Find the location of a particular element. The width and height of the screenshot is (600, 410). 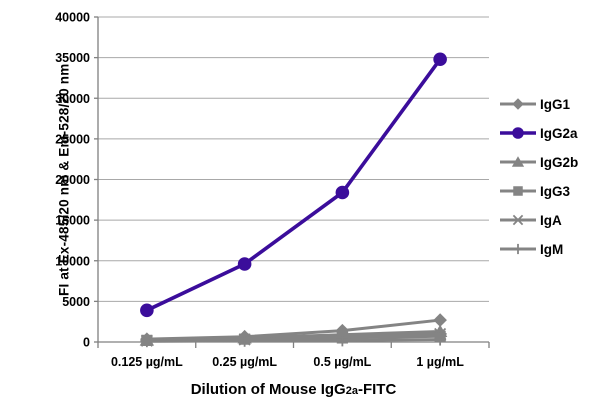

x-axis-title-subscript: 2a is located at coordinates (351, 391).